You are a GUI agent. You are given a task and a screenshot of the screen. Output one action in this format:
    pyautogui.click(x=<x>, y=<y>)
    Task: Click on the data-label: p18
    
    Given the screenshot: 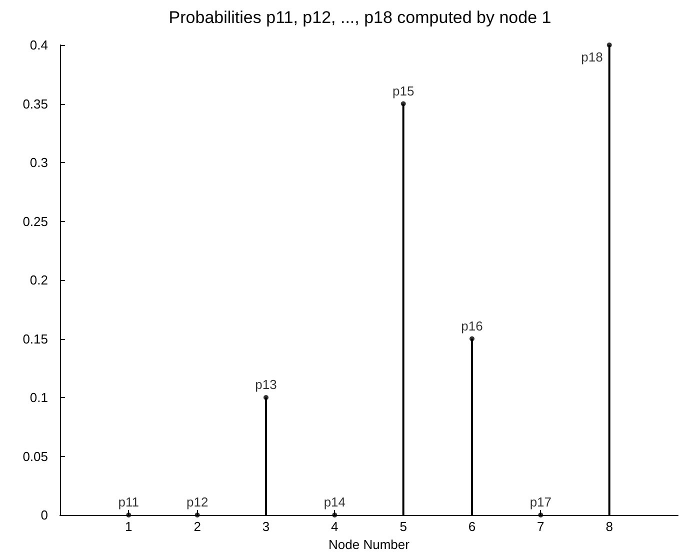 What is the action you would take?
    pyautogui.click(x=592, y=57)
    